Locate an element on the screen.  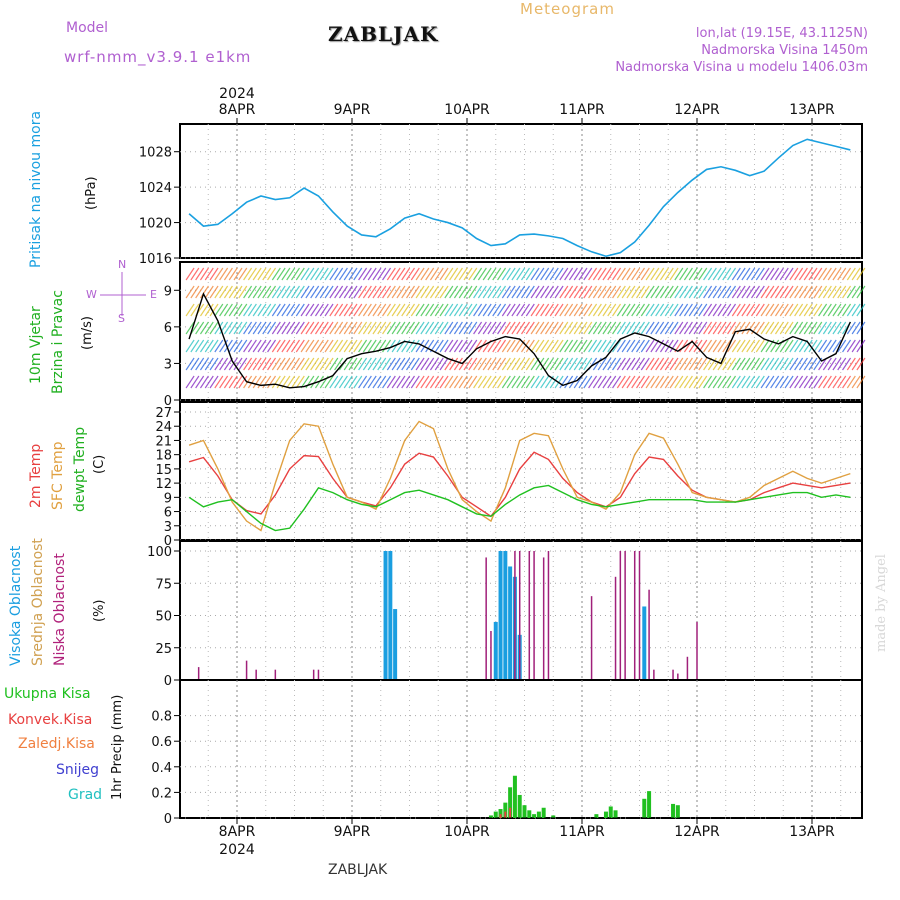
y-tick-label: 25 is located at coordinates (163, 649).